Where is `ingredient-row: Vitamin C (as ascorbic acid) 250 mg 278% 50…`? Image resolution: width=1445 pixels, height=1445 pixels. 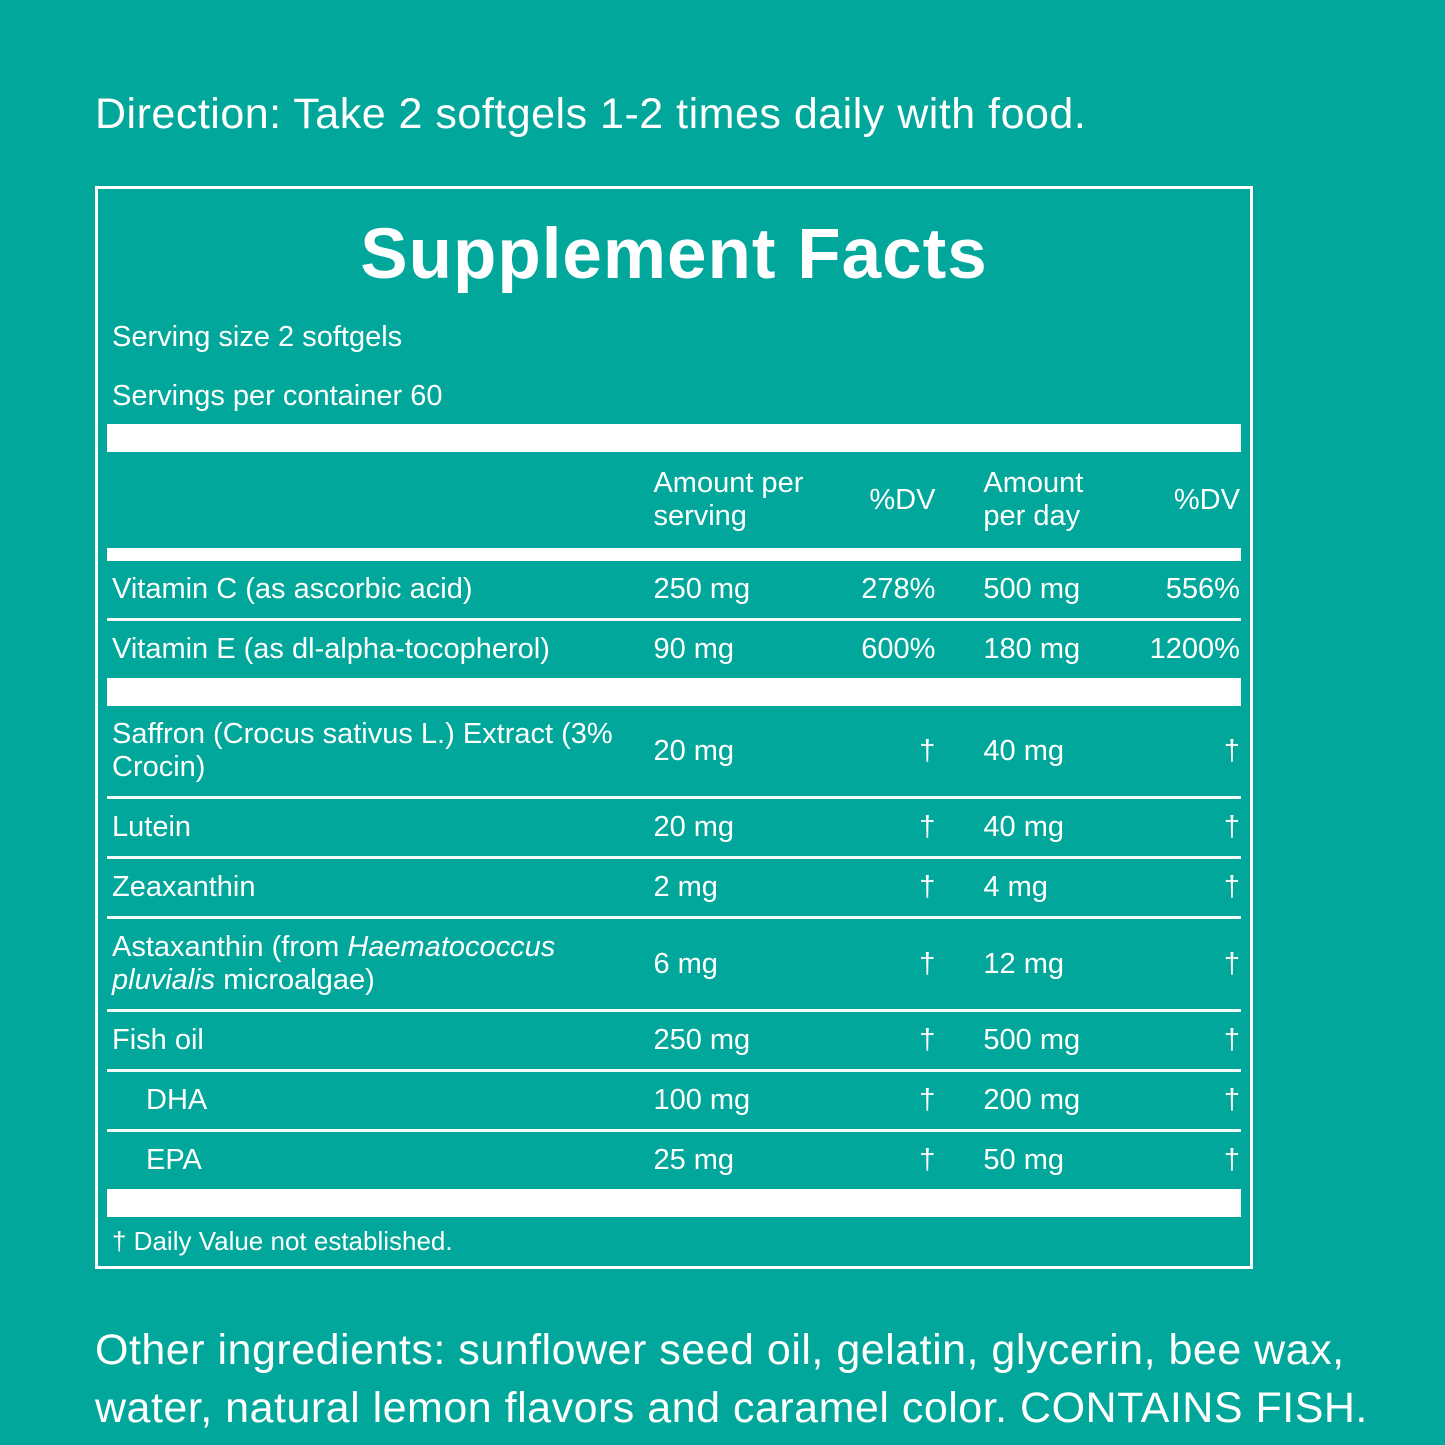
ingredient-row: Vitamin C (as ascorbic acid) 250 mg 278% 50… is located at coordinates (674, 589).